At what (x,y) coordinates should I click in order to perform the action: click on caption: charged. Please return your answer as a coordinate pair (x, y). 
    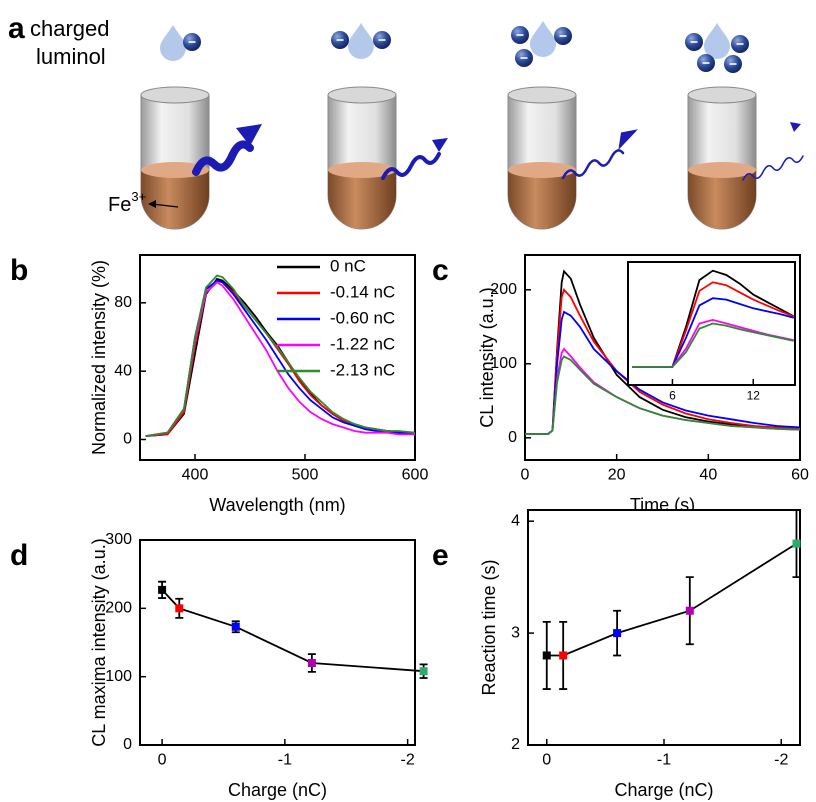
    Looking at the image, I should click on (70, 28).